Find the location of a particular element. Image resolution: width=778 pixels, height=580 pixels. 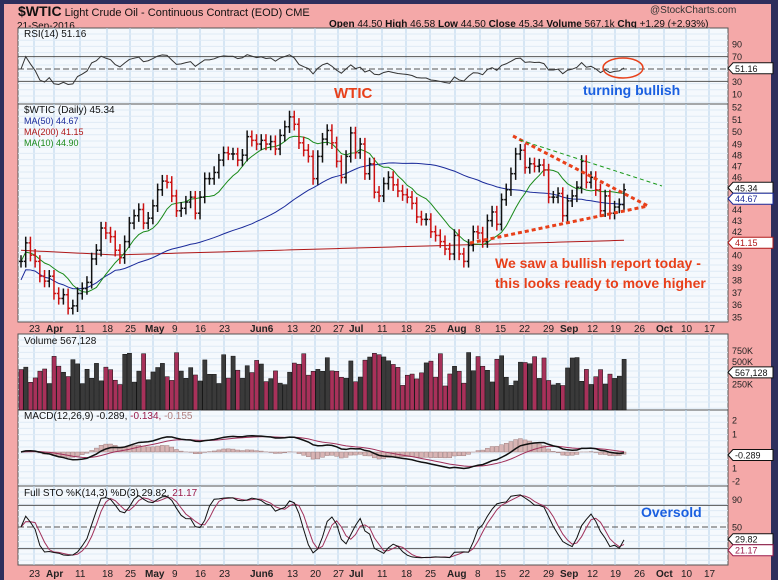

date-tick: 11 is located at coordinates (80, 574).